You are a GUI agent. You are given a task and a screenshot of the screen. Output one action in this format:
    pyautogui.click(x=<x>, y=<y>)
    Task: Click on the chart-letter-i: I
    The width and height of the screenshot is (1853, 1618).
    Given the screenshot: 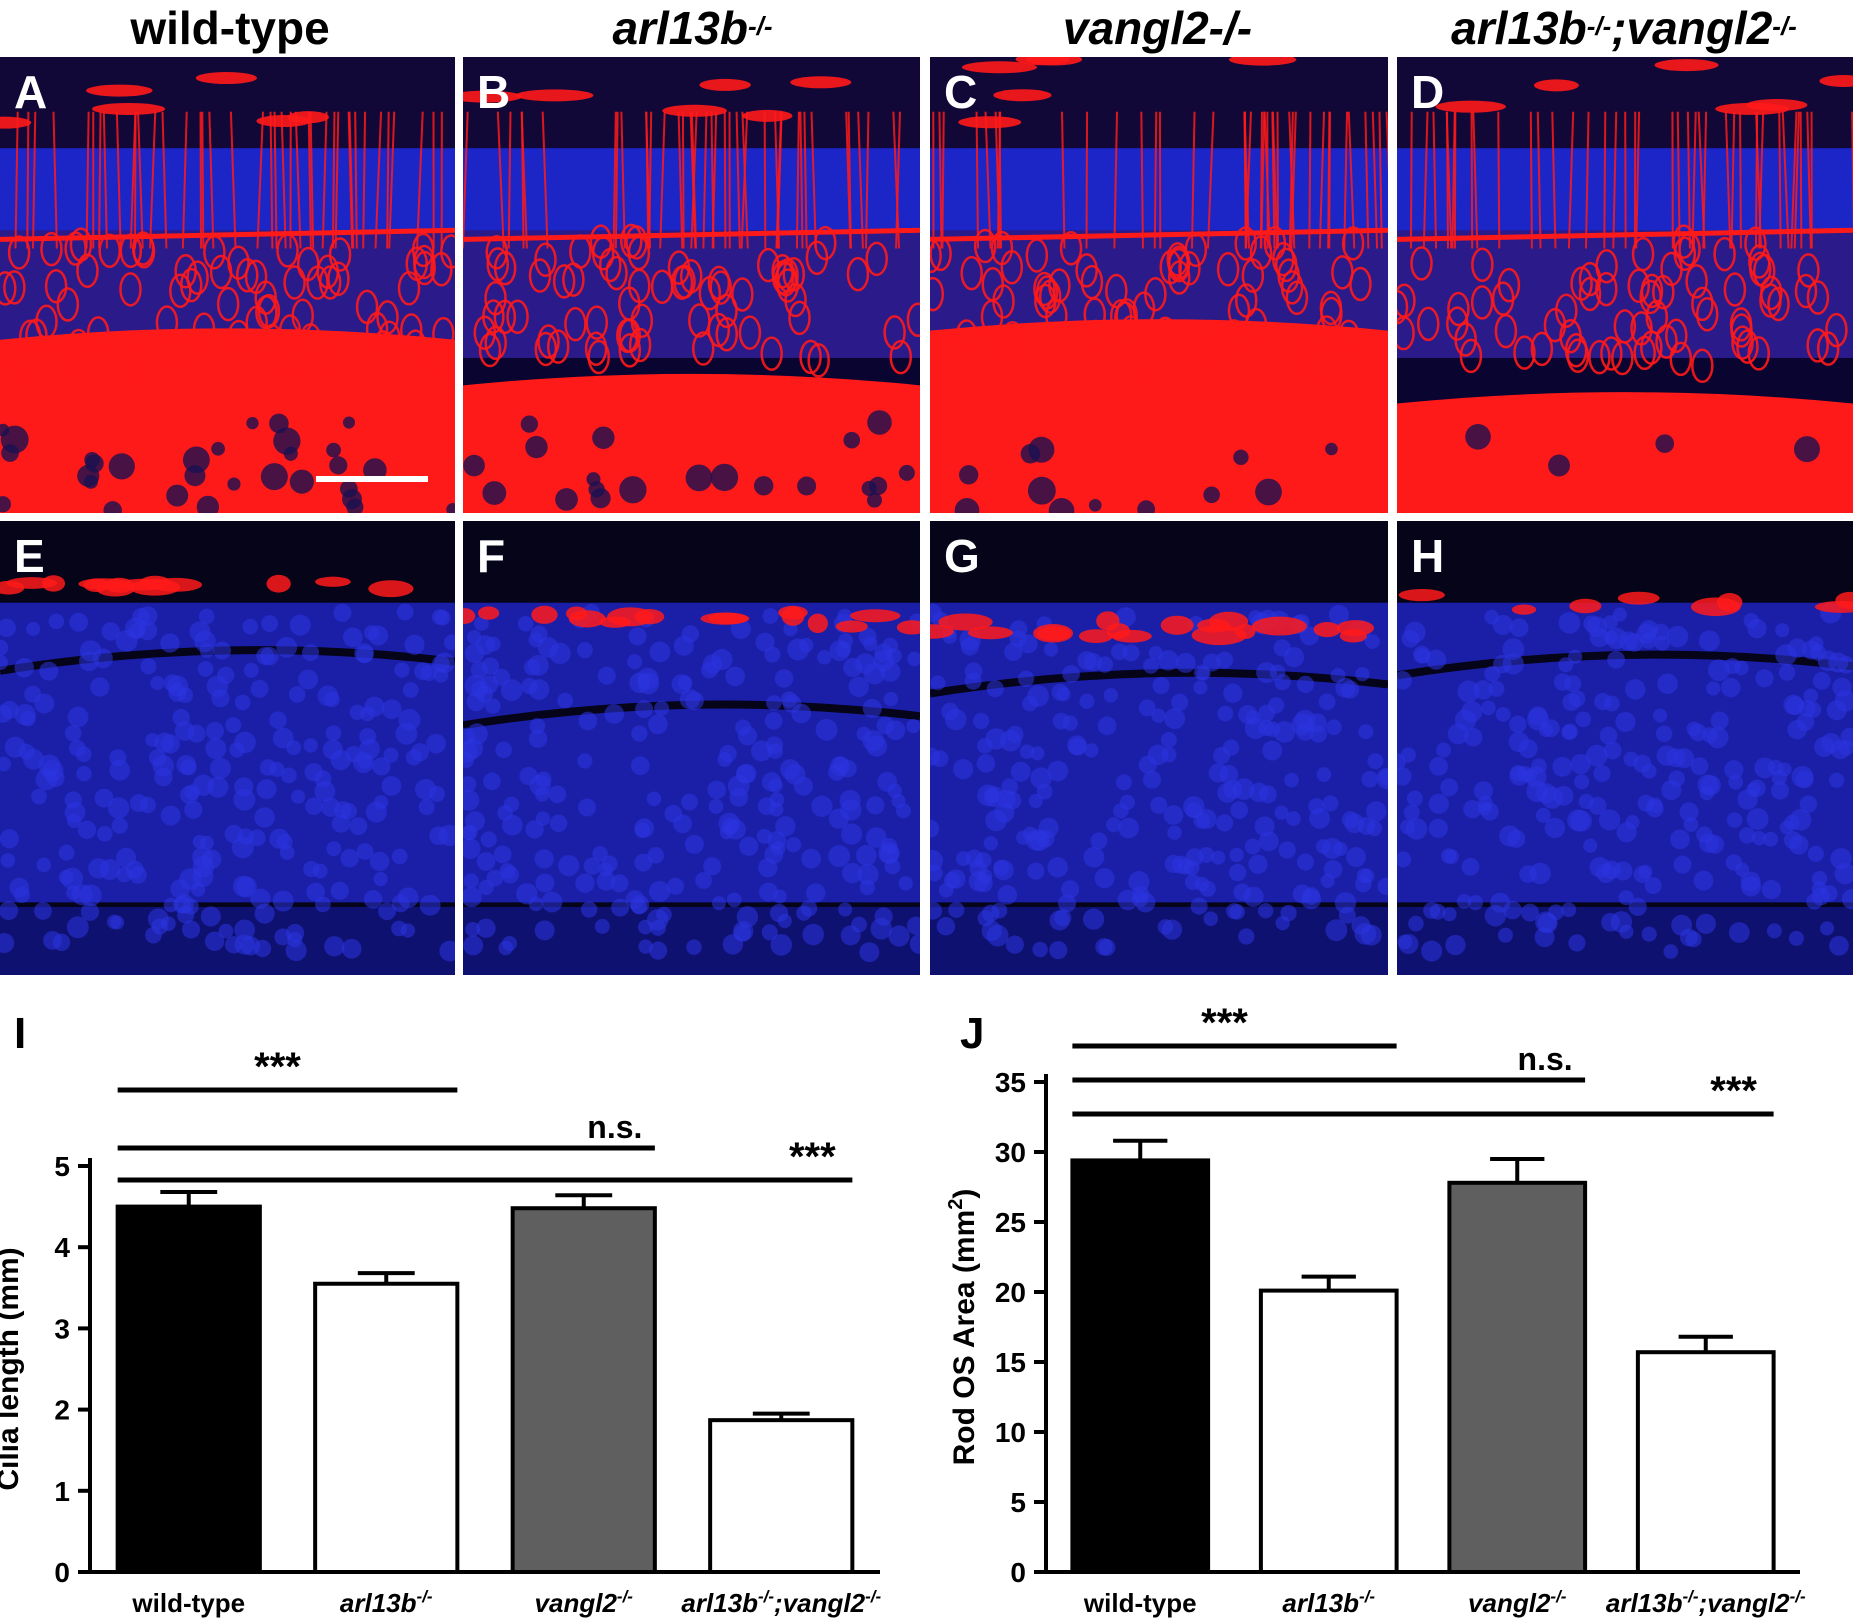 What is the action you would take?
    pyautogui.click(x=20, y=1033)
    